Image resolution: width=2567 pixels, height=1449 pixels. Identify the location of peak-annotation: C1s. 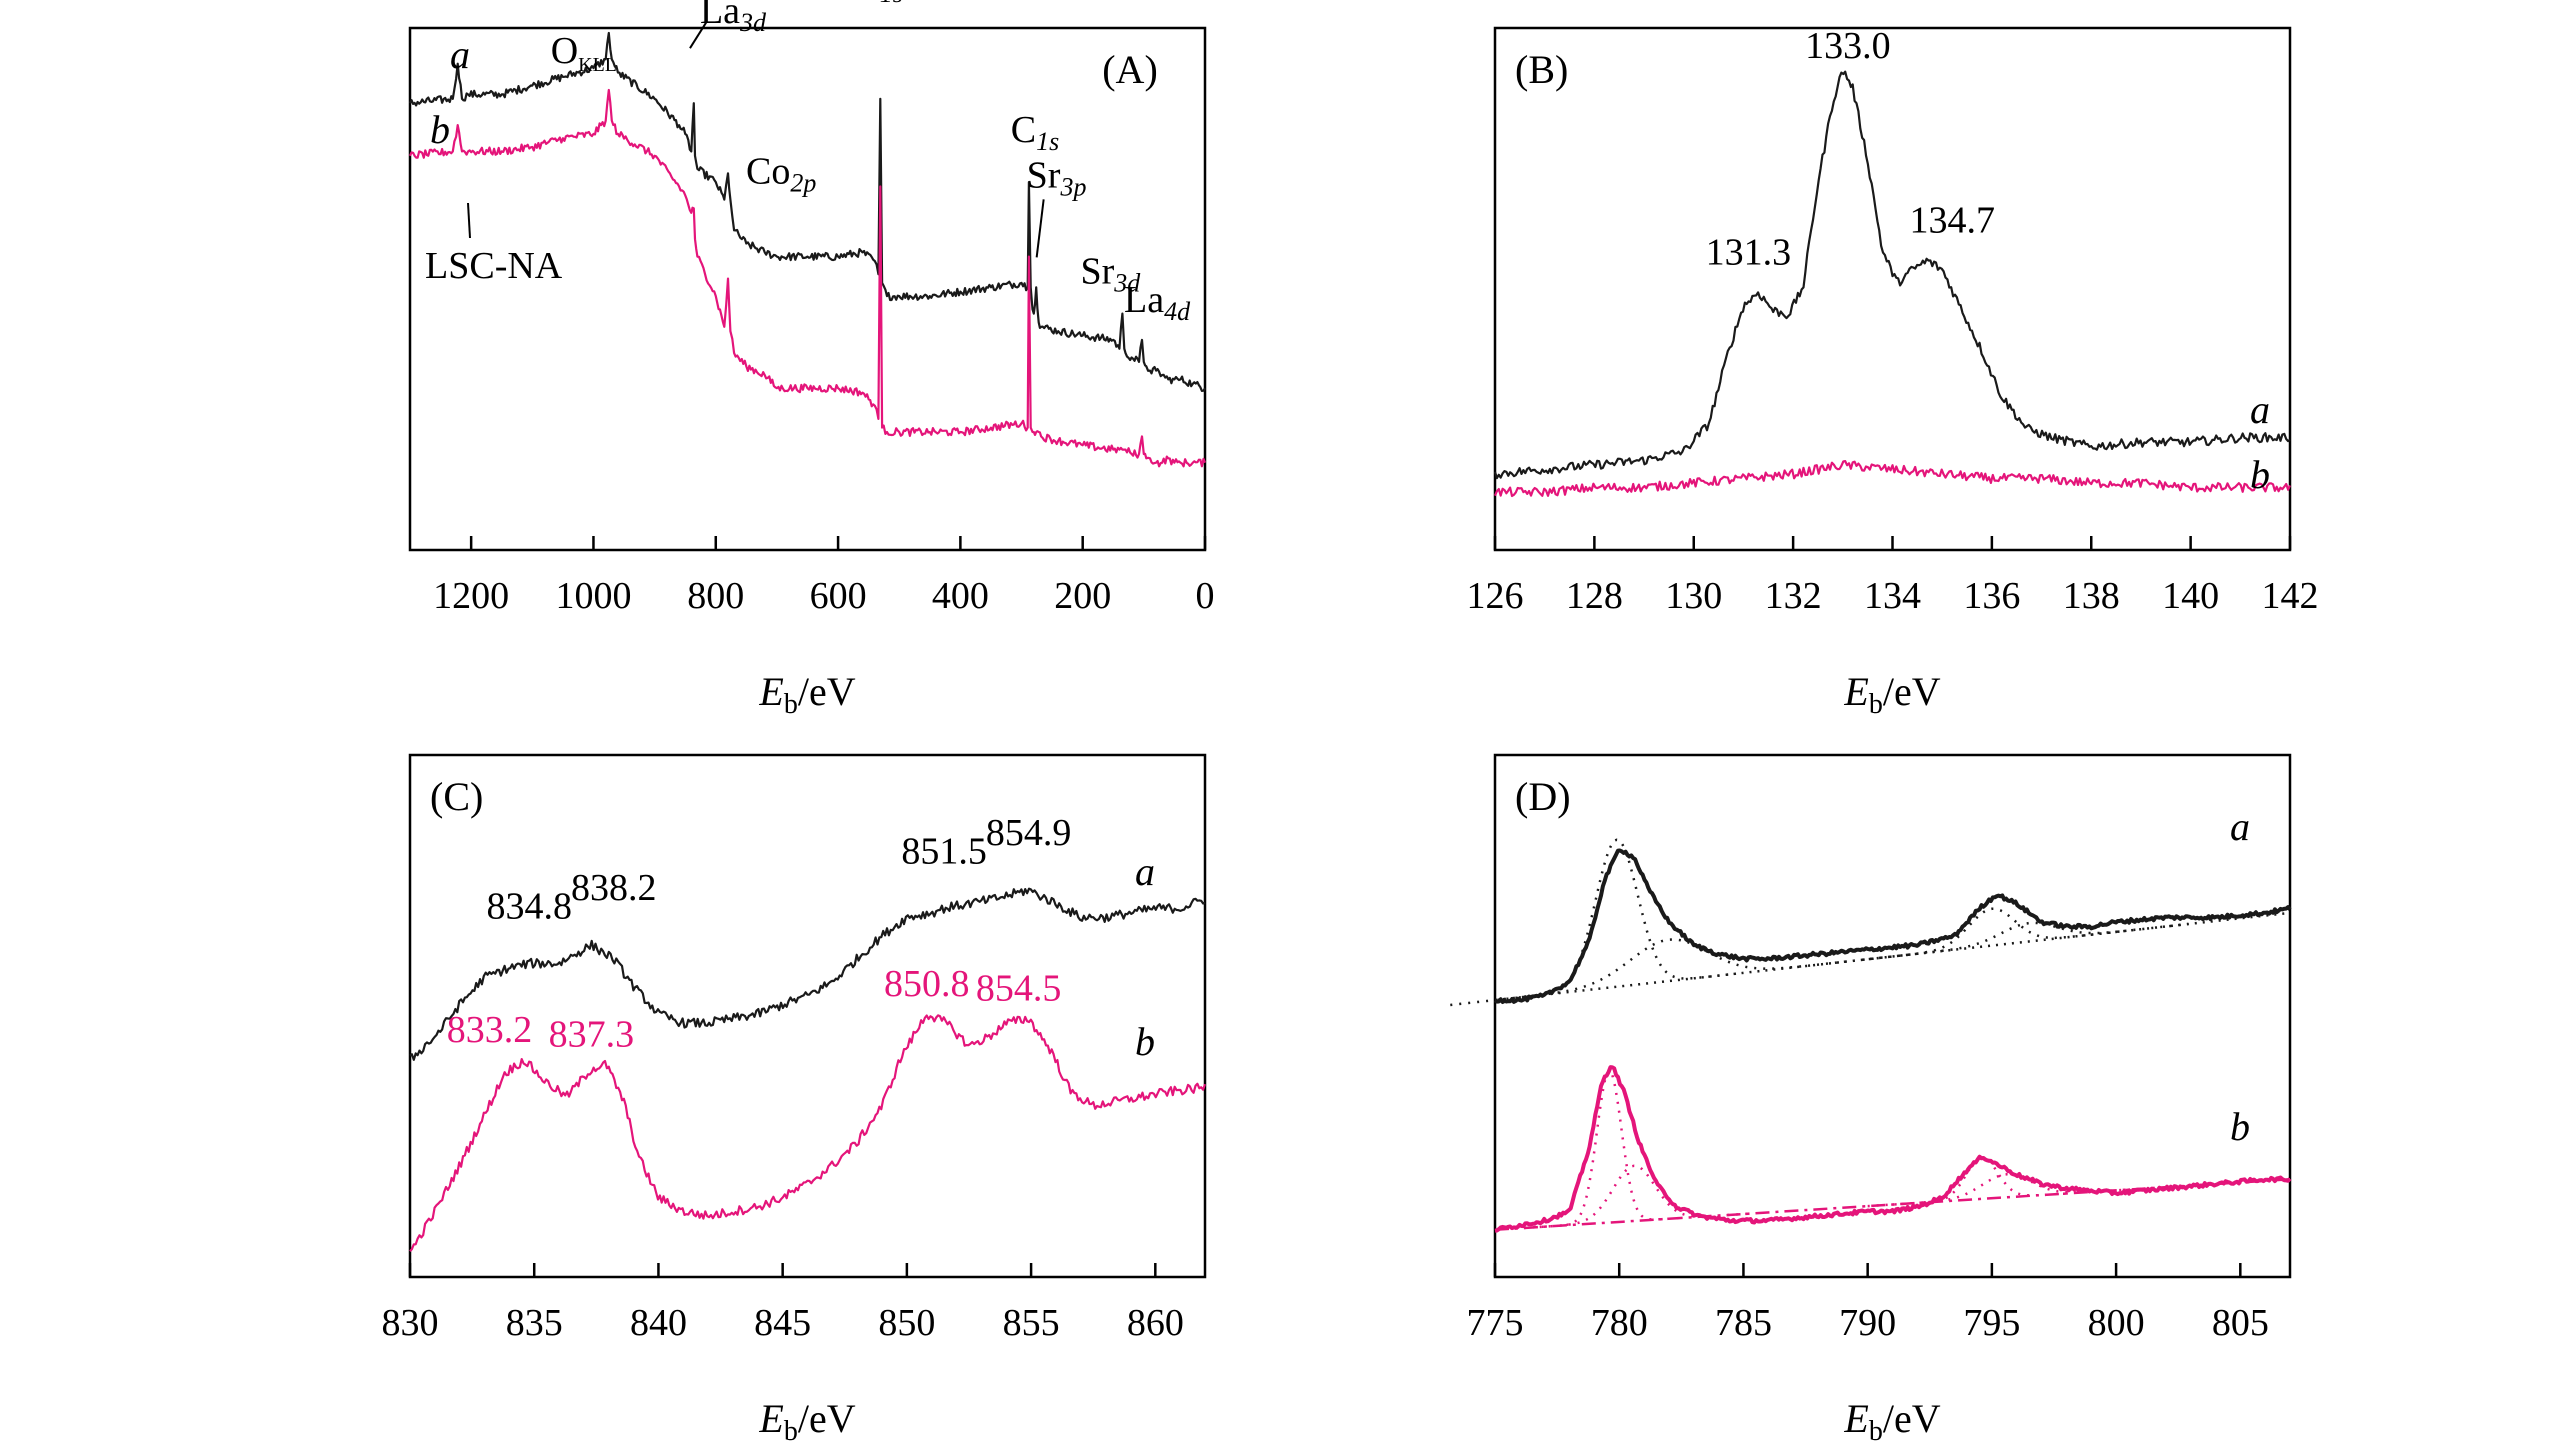
(1035, 132).